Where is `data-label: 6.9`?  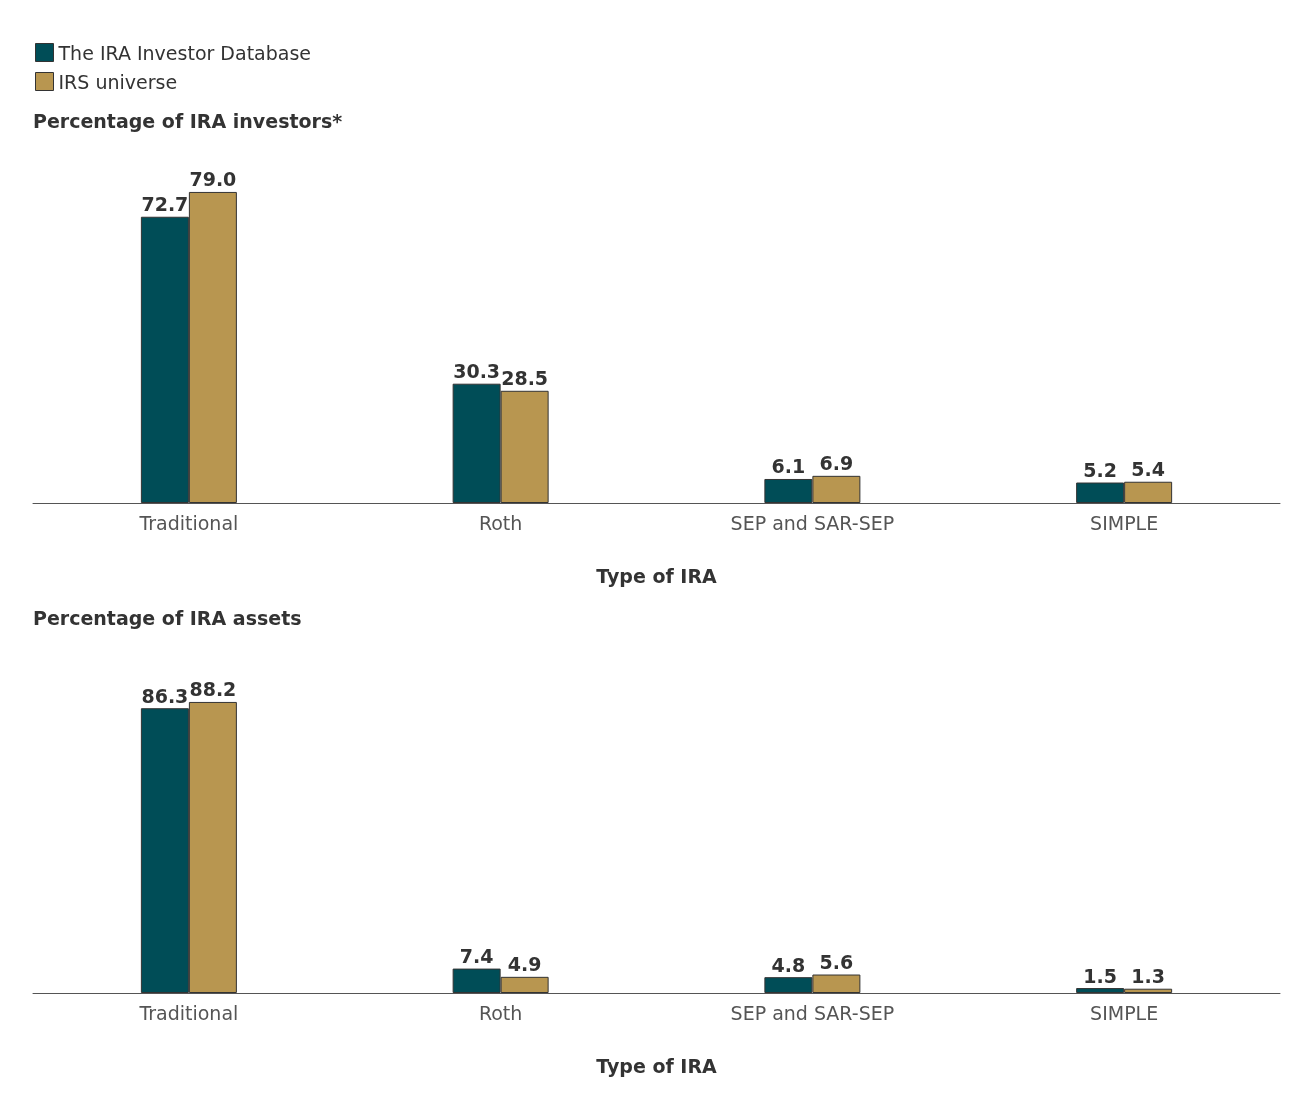
data-label: 6.9 is located at coordinates (836, 463).